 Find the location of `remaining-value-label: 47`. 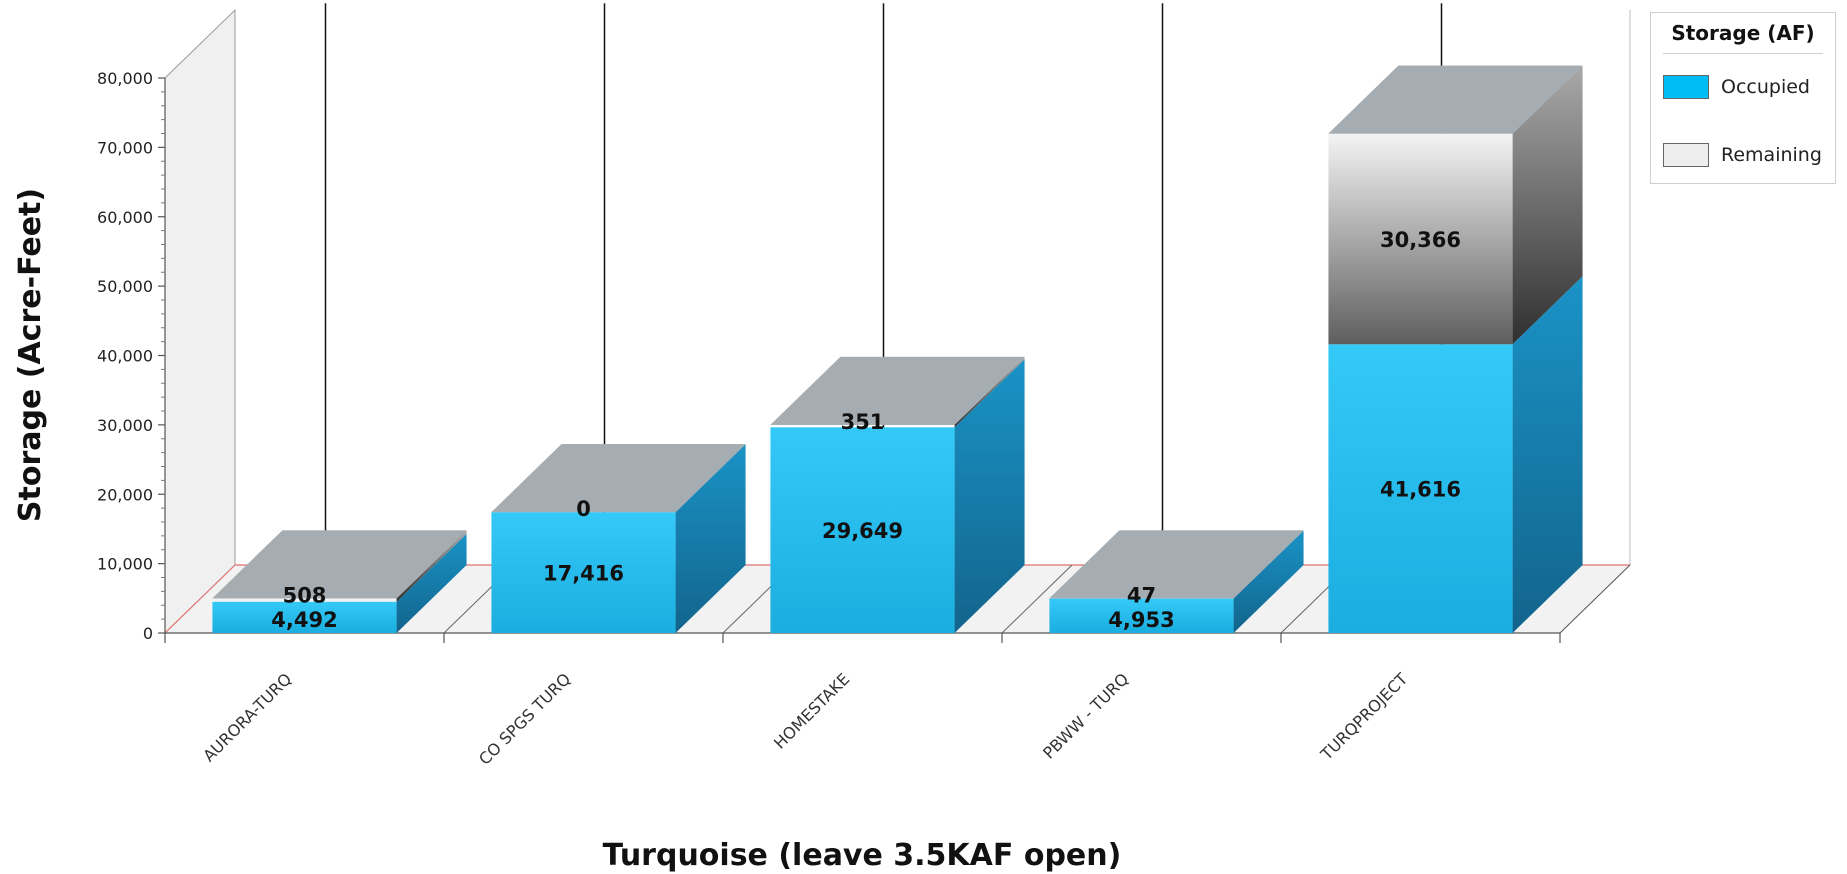

remaining-value-label: 47 is located at coordinates (1141, 595).